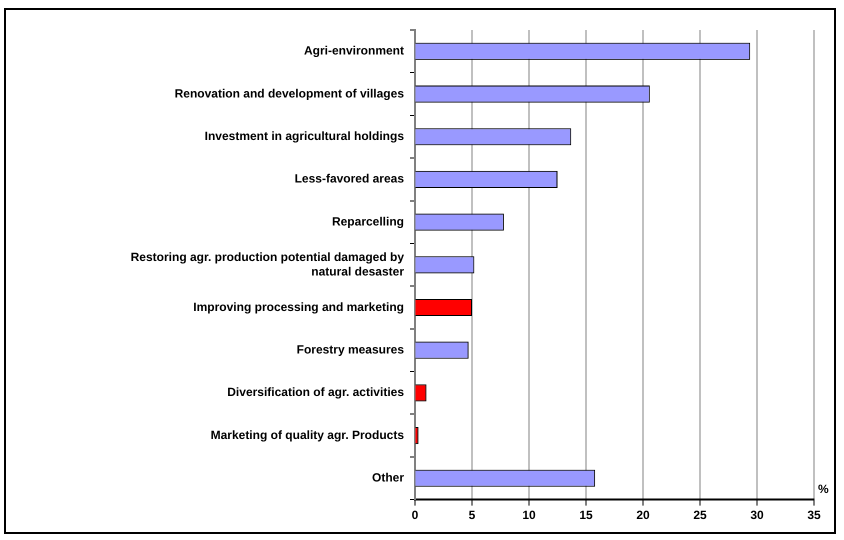  Describe the element at coordinates (823, 489) in the screenshot. I see `x-axis-title: %` at that location.